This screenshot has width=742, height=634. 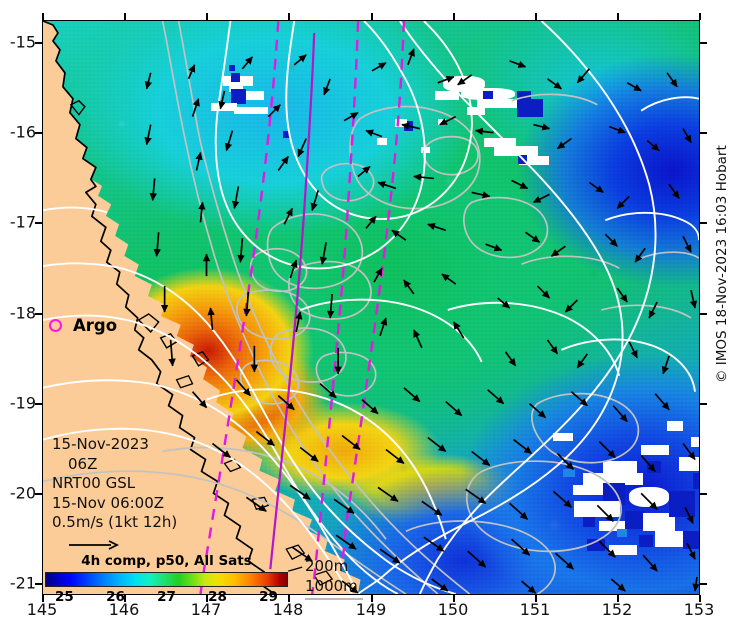 I want to click on colorbar-tick: 28, so click(x=217, y=597).